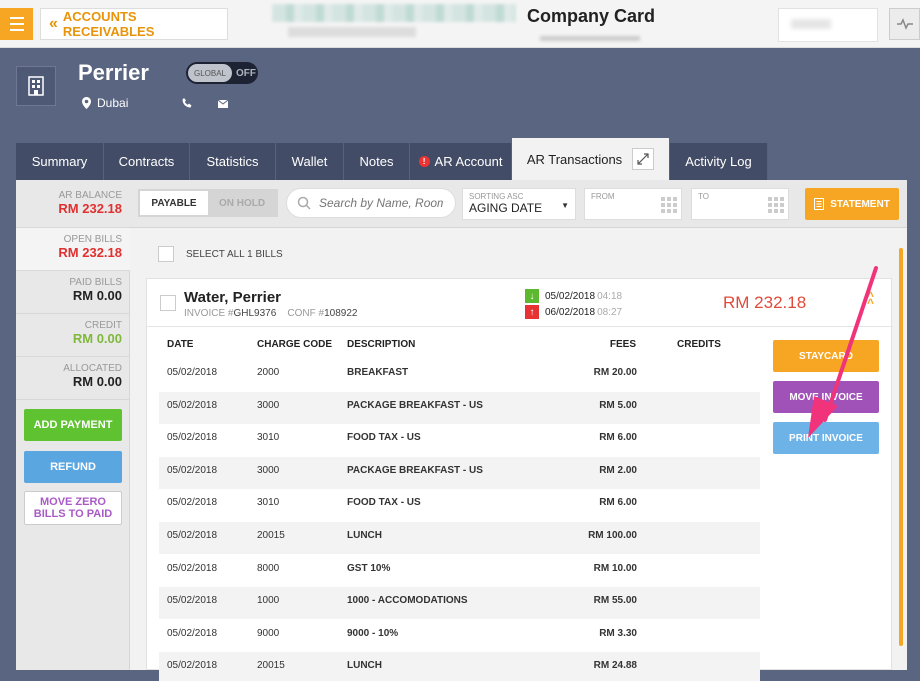 This screenshot has height=681, width=920. I want to click on col-fees: FEES, so click(622, 344).